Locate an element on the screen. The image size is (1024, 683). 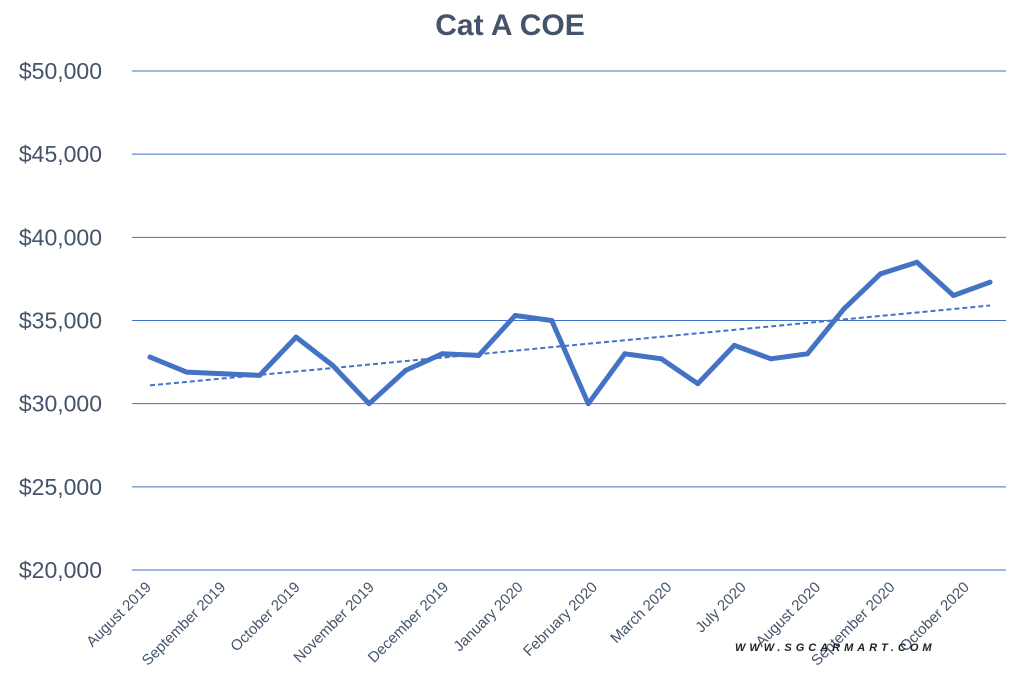
y-tick-label: $50,000 is located at coordinates (60, 71).